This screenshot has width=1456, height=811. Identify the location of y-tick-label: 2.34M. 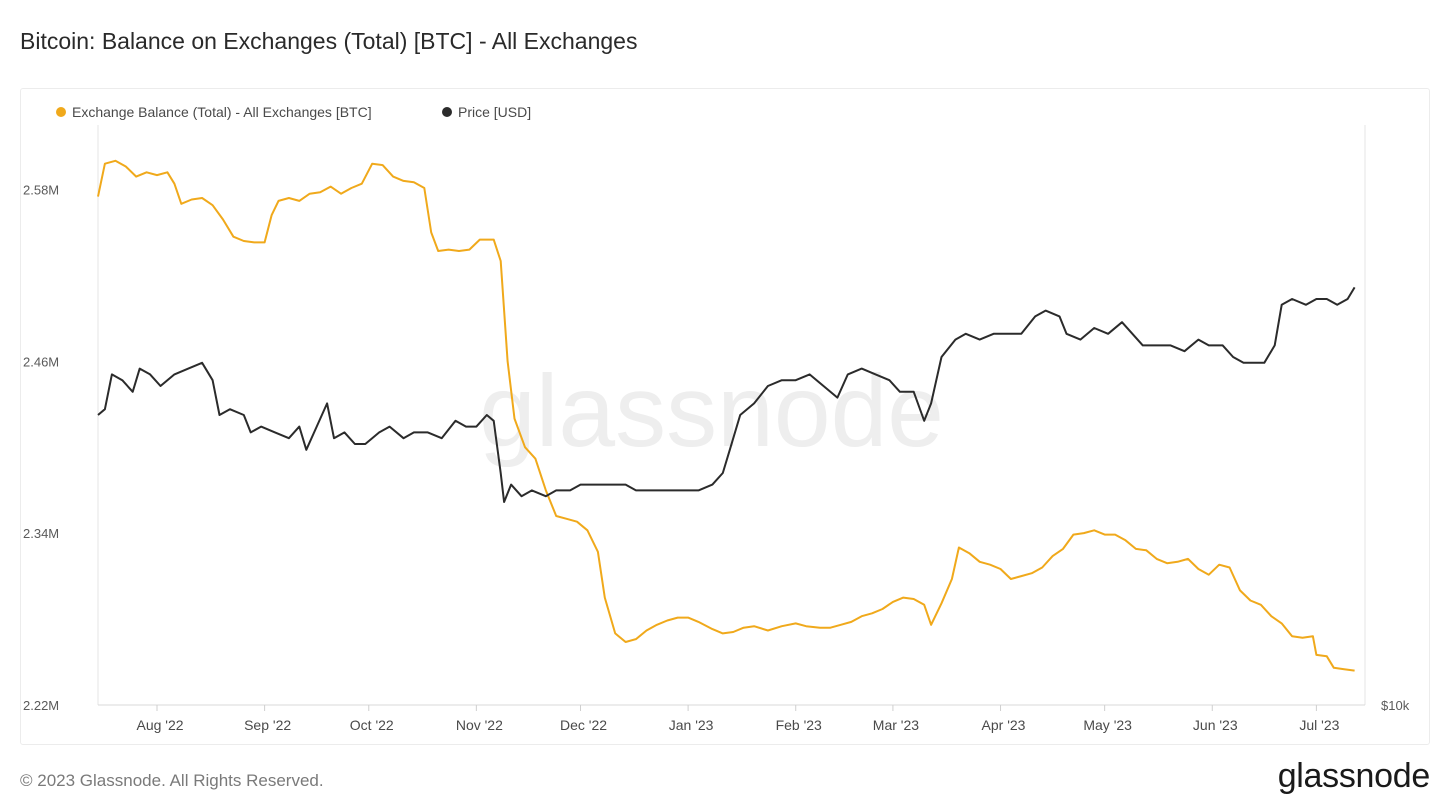
(41, 533).